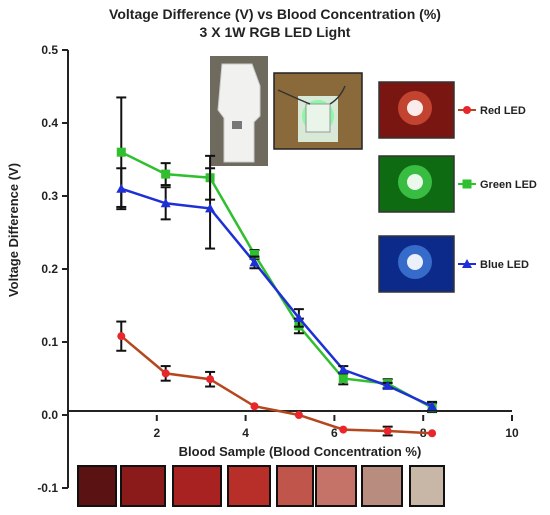  I want to click on x-tick-label: 6, so click(334, 433).